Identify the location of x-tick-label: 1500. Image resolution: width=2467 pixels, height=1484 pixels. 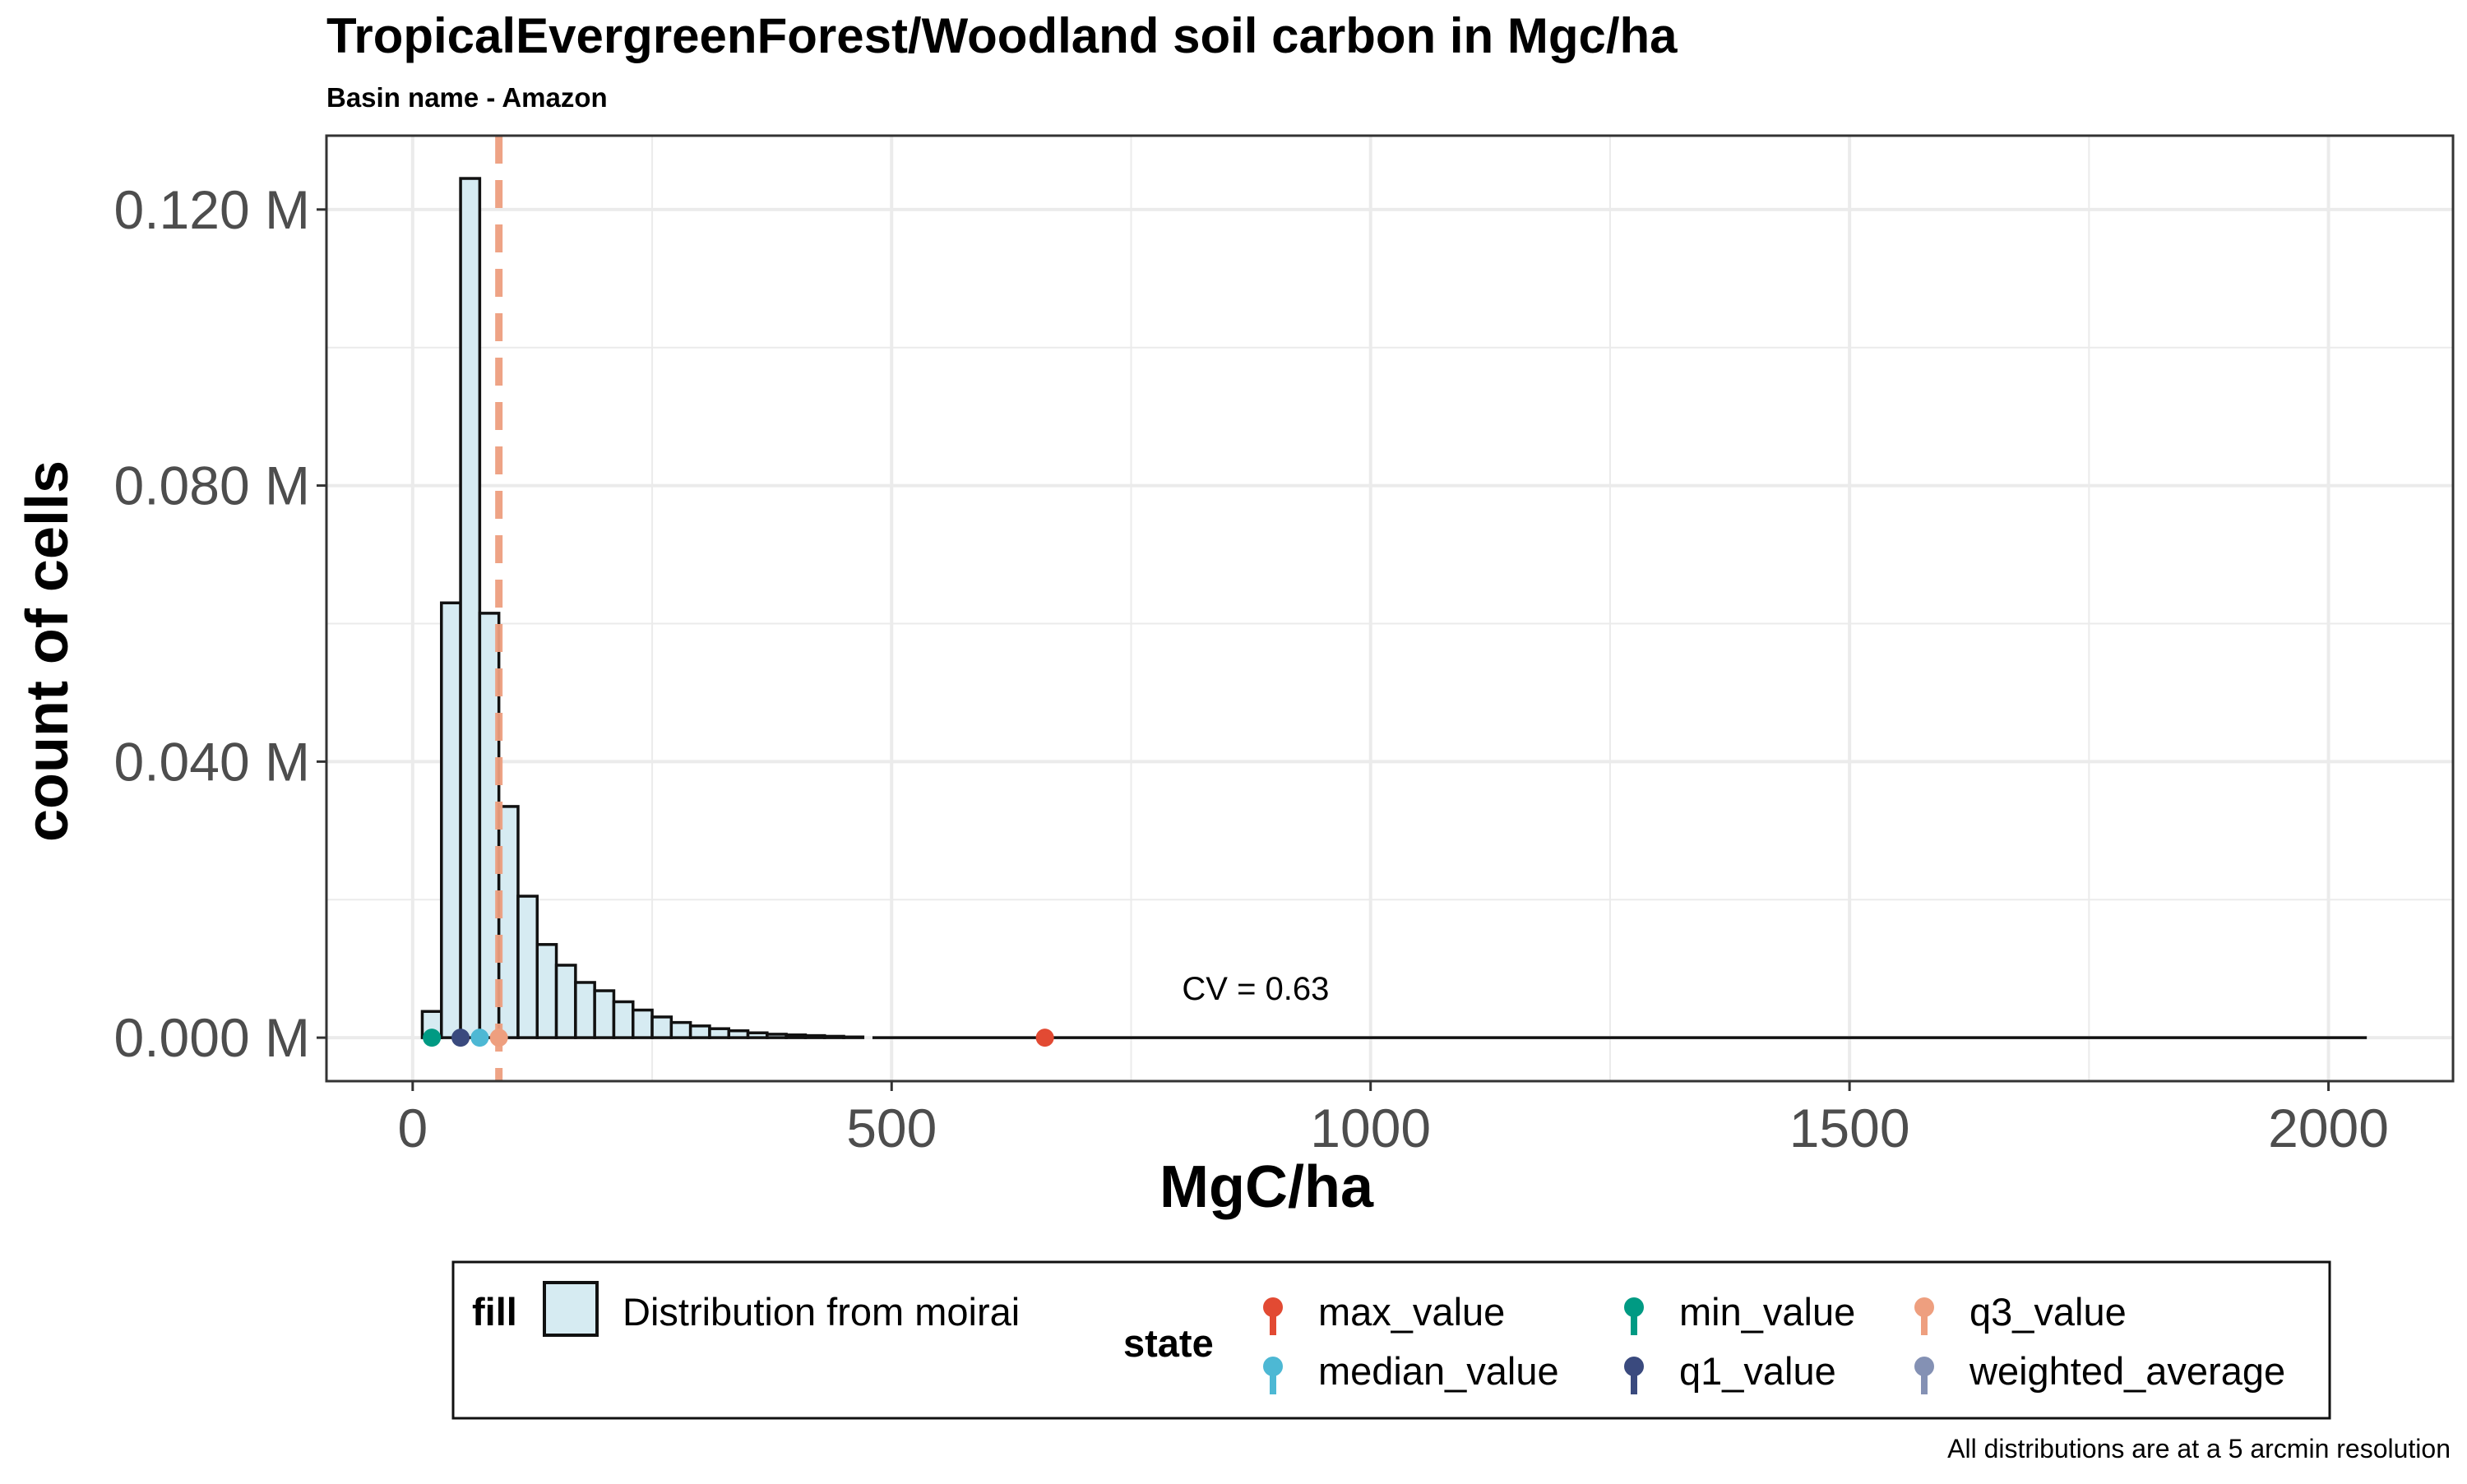
(1850, 1128).